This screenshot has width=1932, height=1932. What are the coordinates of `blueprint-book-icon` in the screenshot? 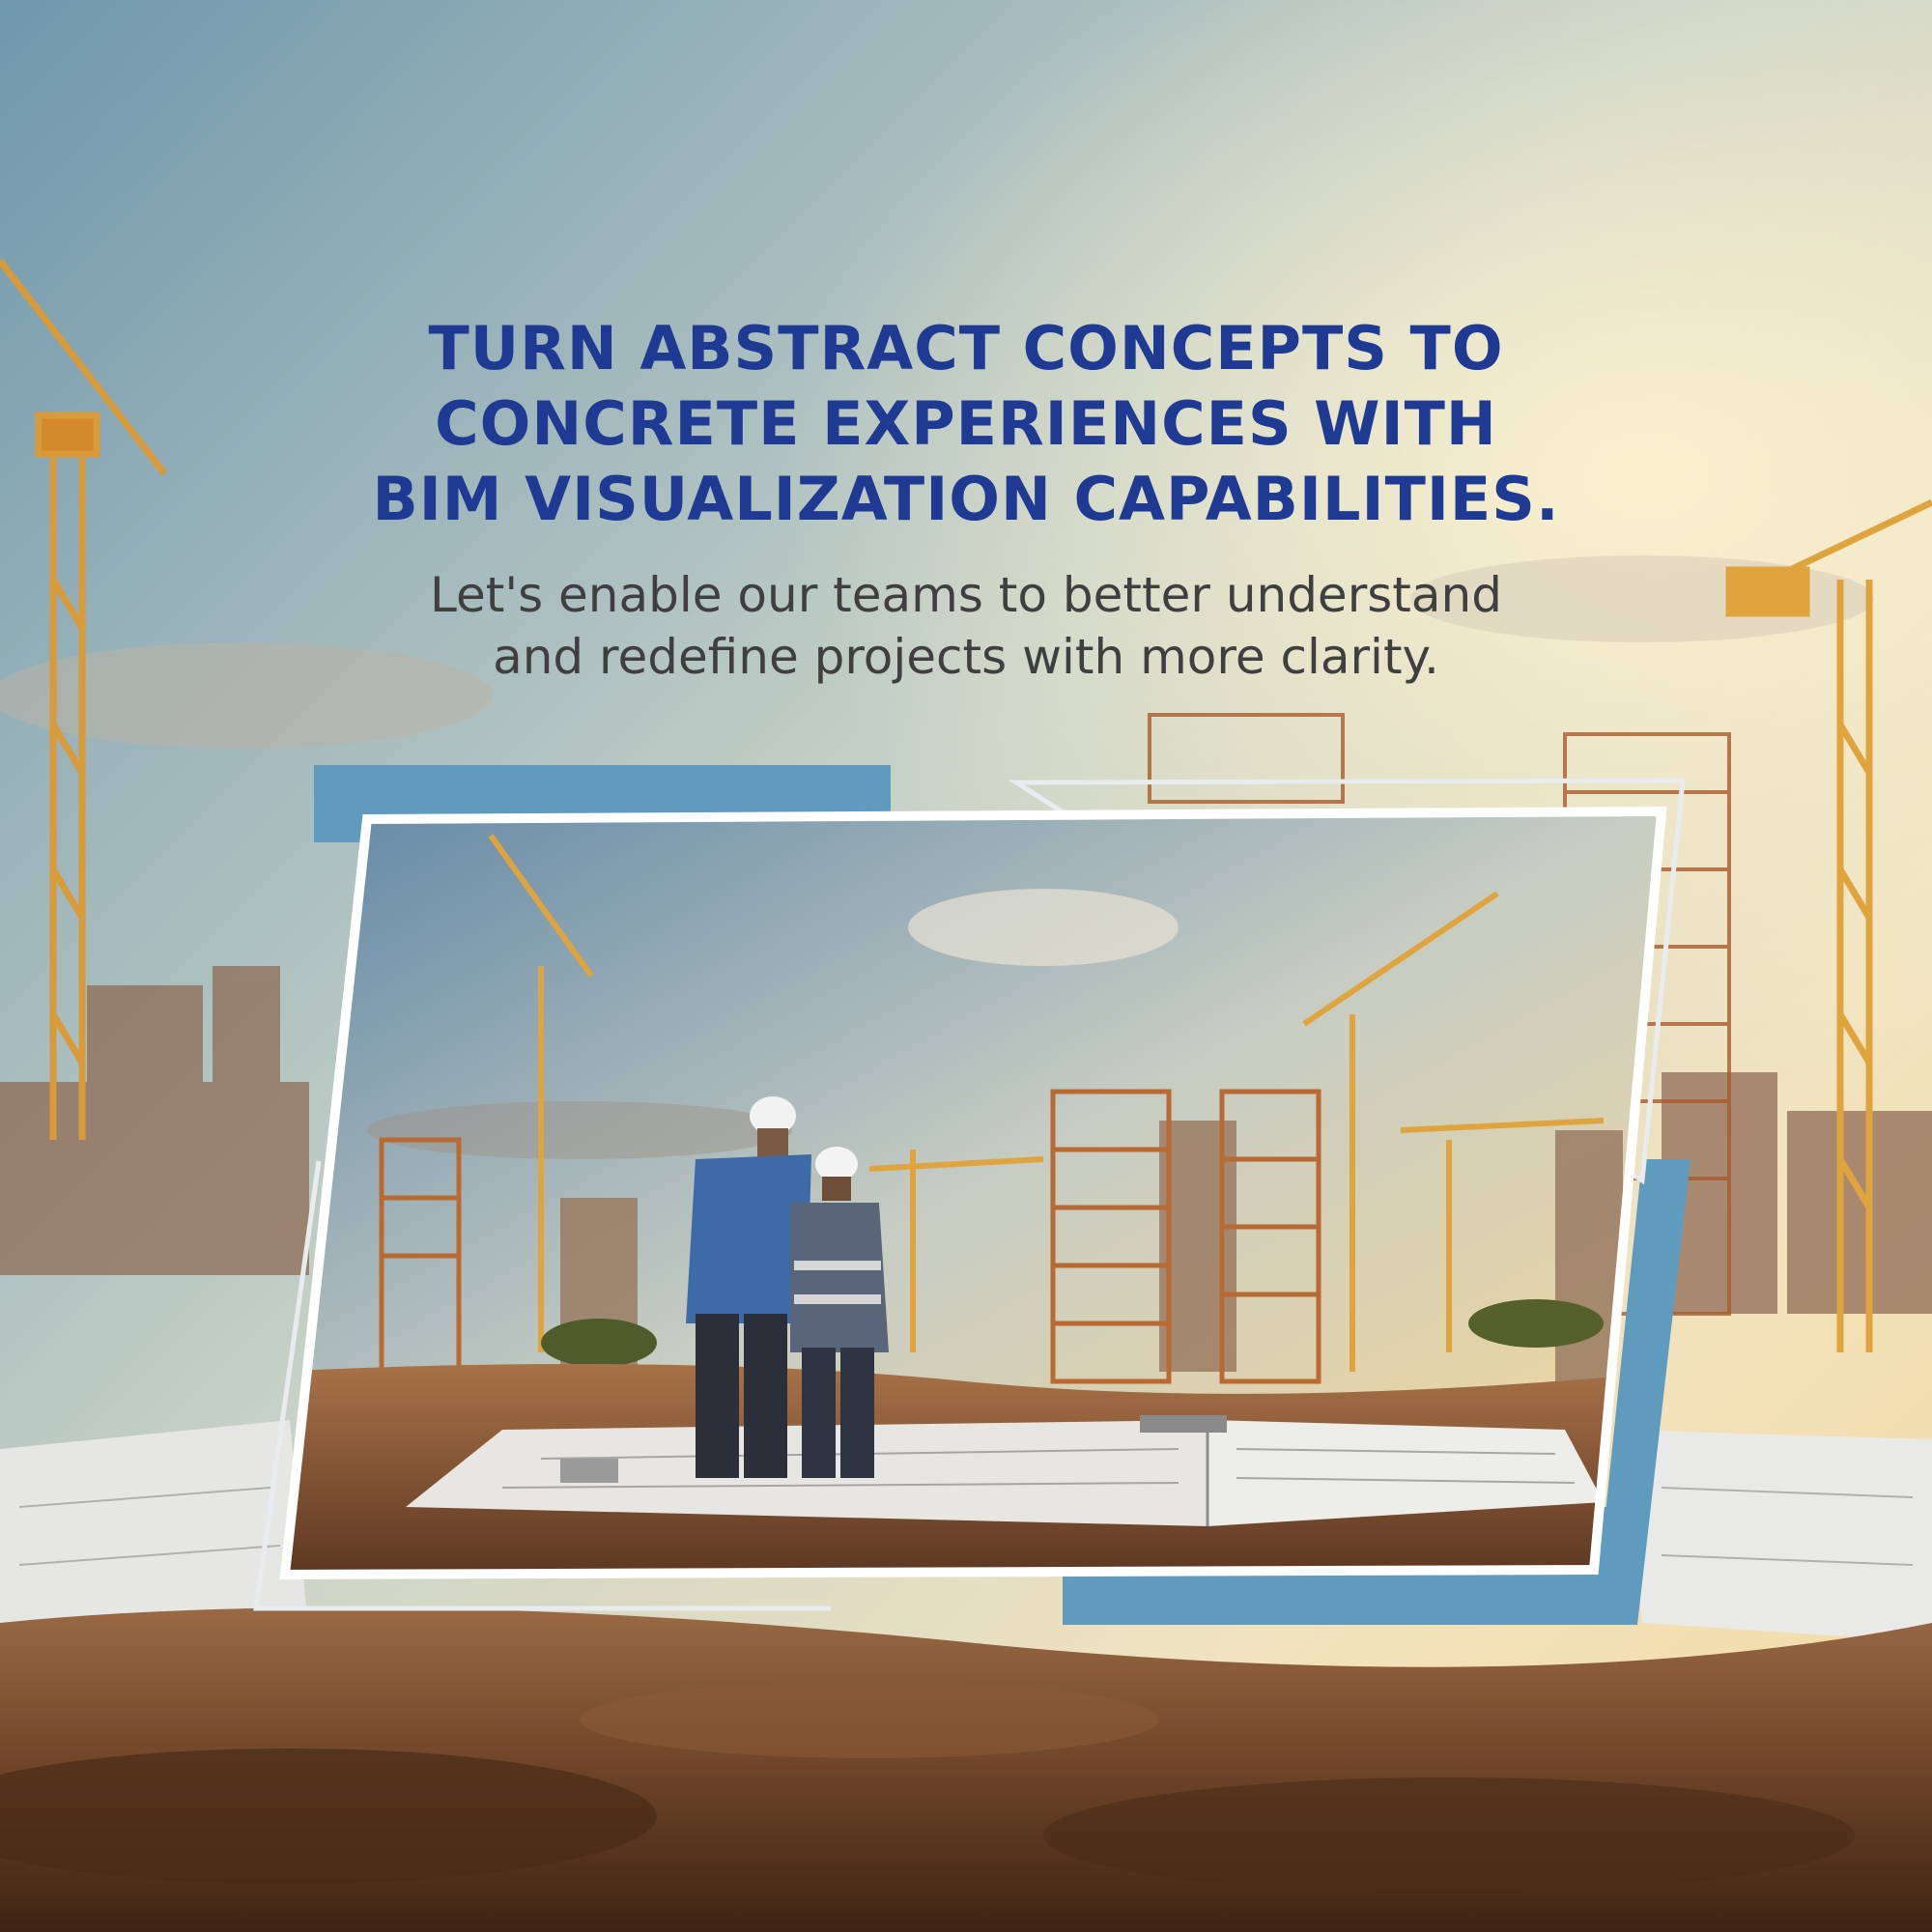 It's located at (1005, 1470).